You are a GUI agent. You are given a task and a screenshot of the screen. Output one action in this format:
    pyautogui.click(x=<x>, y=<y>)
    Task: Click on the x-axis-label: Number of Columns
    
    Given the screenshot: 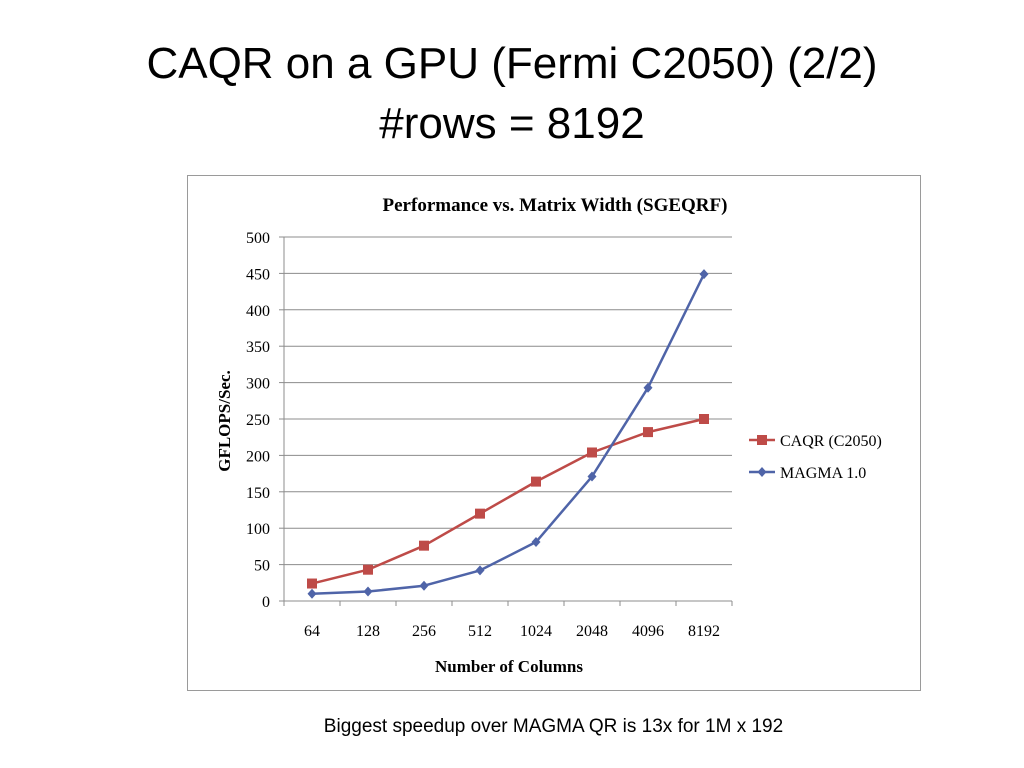 What is the action you would take?
    pyautogui.click(x=509, y=666)
    